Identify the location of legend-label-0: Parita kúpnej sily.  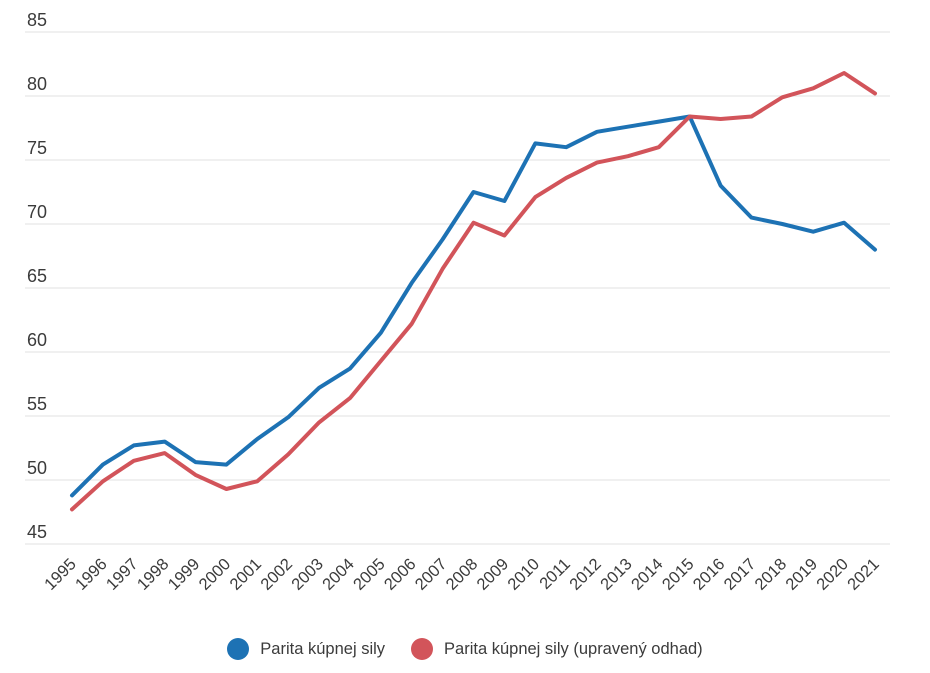
(323, 648).